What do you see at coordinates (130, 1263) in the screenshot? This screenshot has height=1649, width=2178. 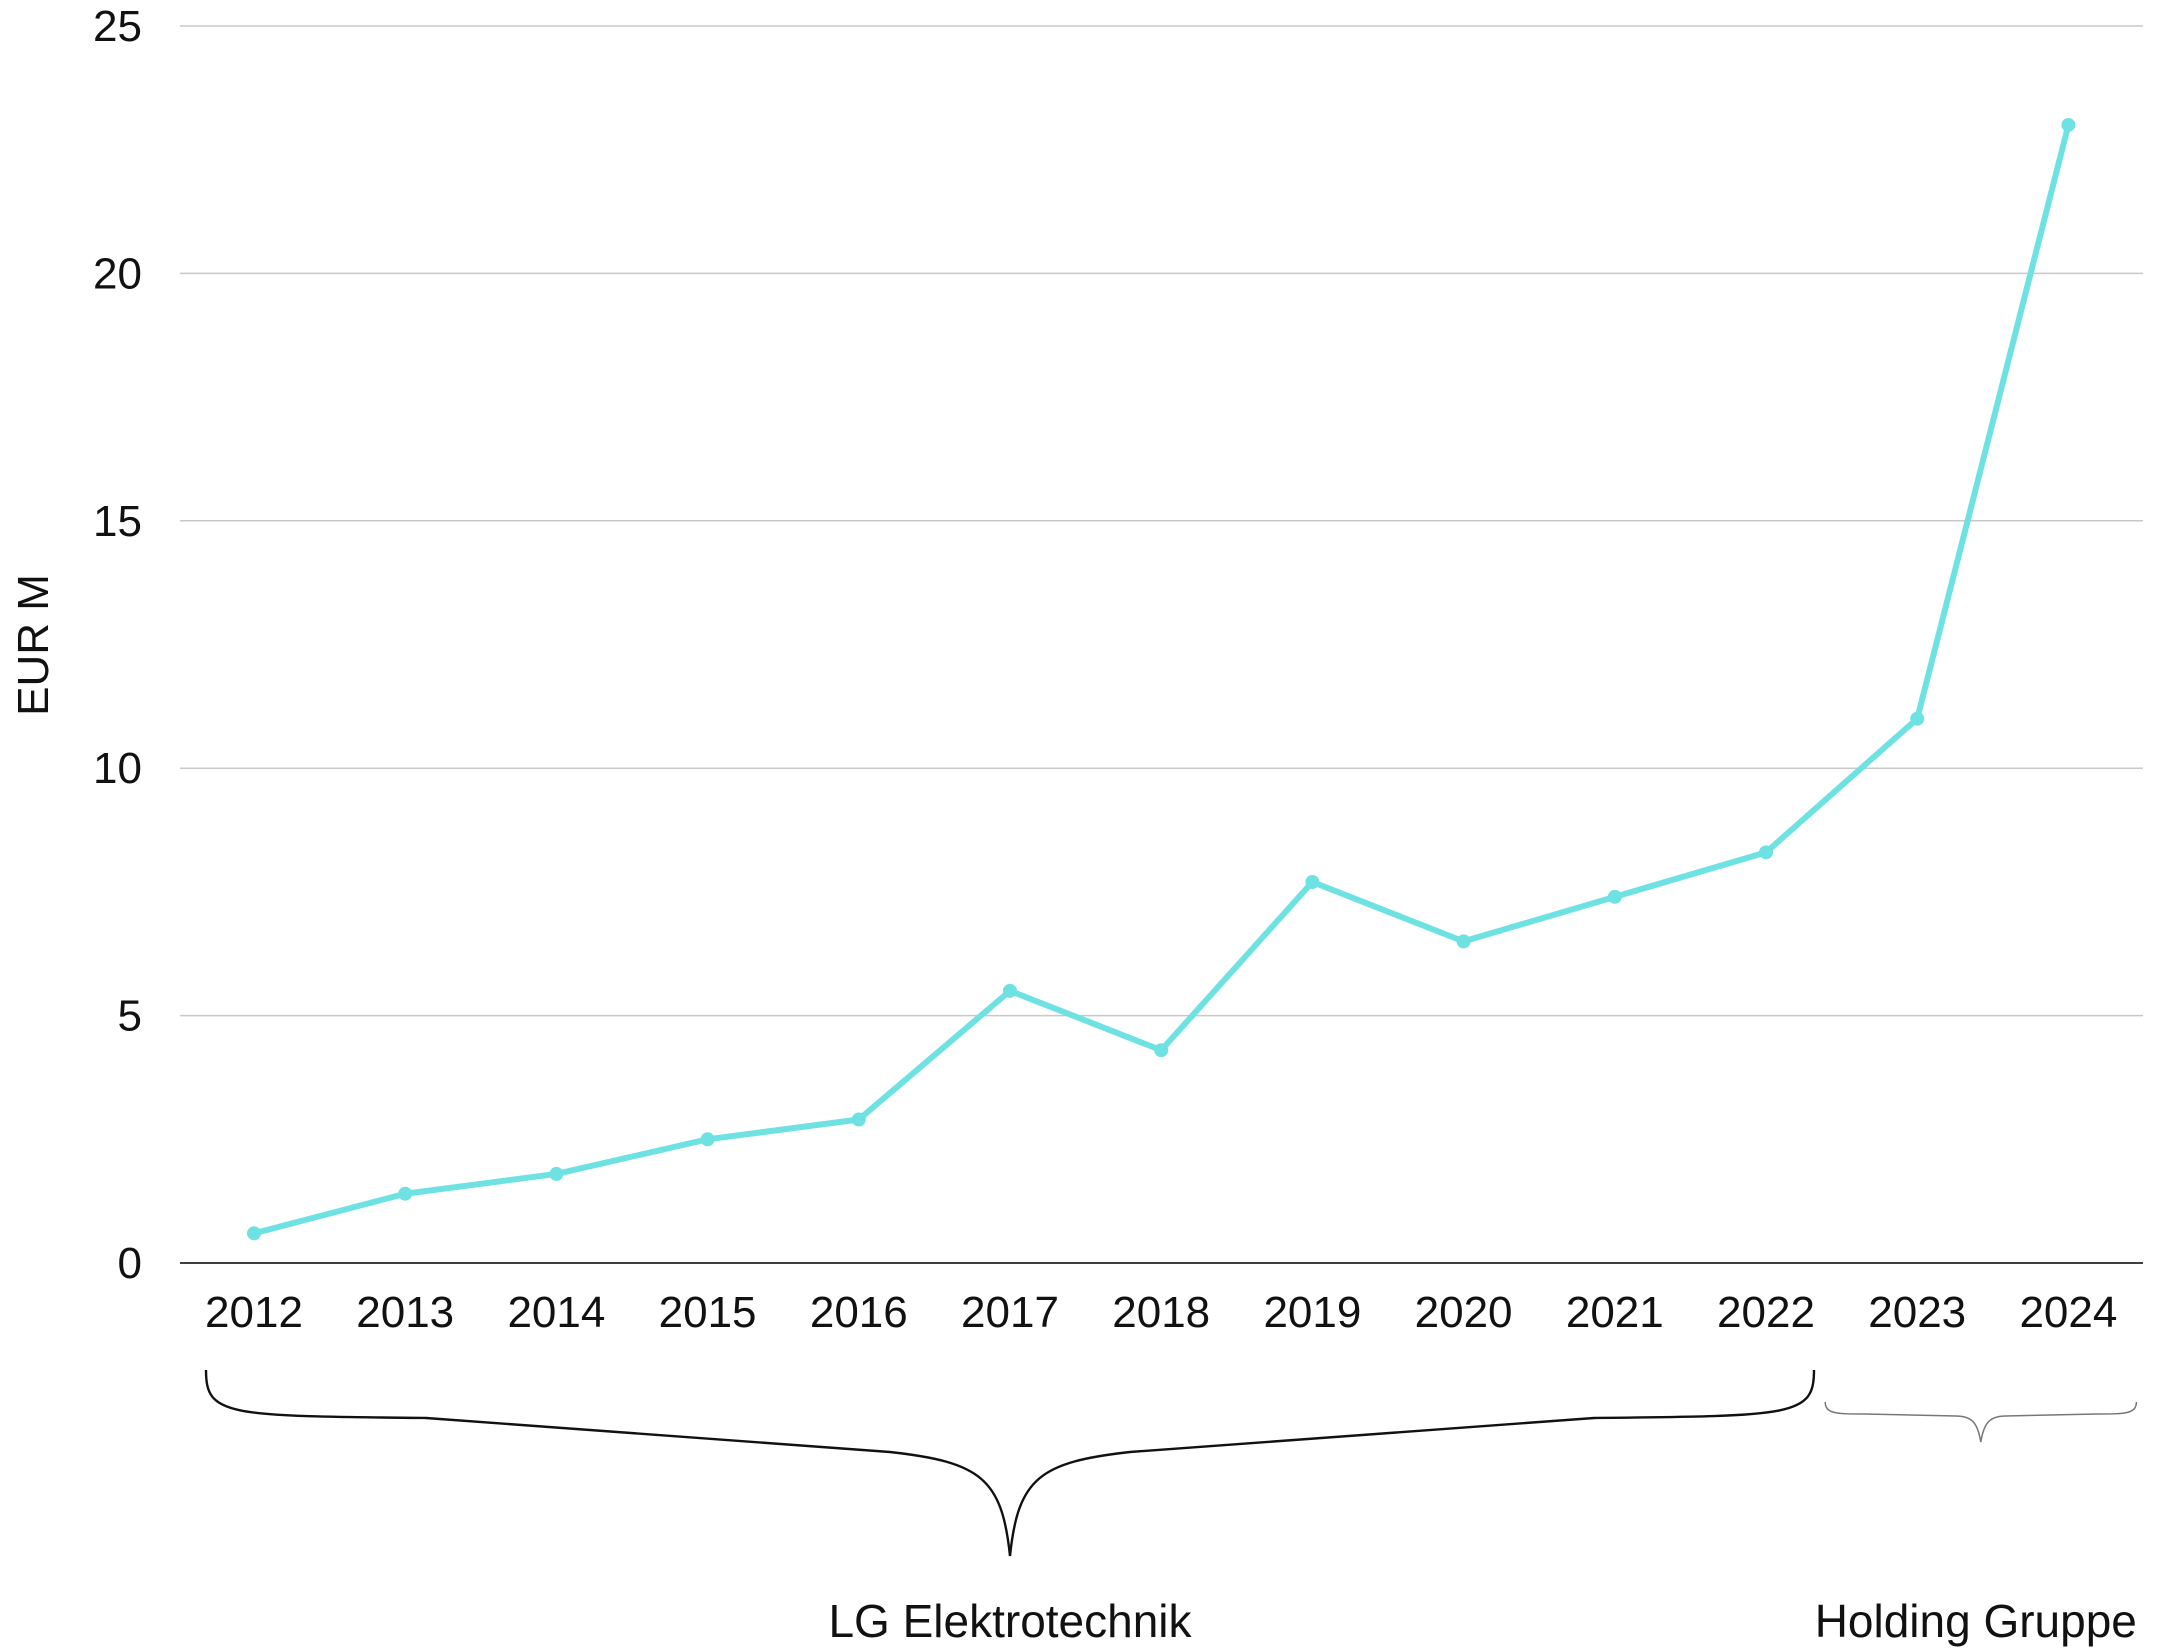 I see `y-tick-label: 0` at bounding box center [130, 1263].